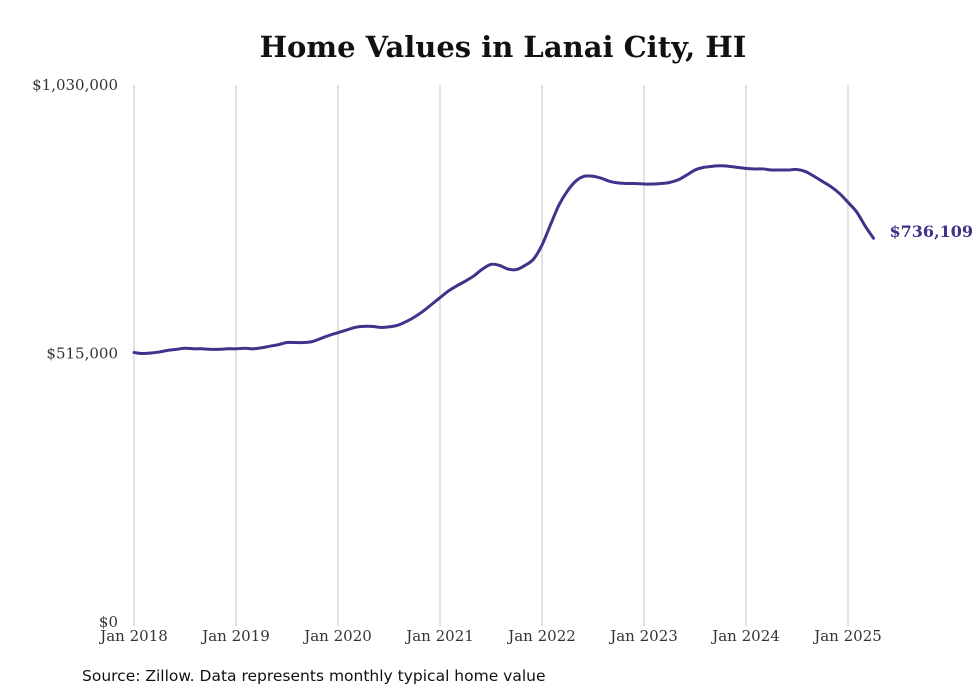 The width and height of the screenshot is (980, 699). I want to click on x-tick-label: Jan 2020, so click(337, 636).